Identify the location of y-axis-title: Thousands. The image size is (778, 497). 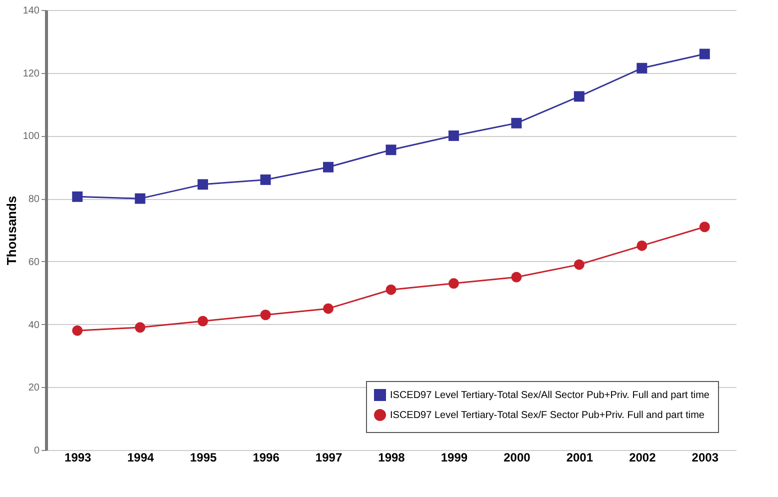
(11, 231).